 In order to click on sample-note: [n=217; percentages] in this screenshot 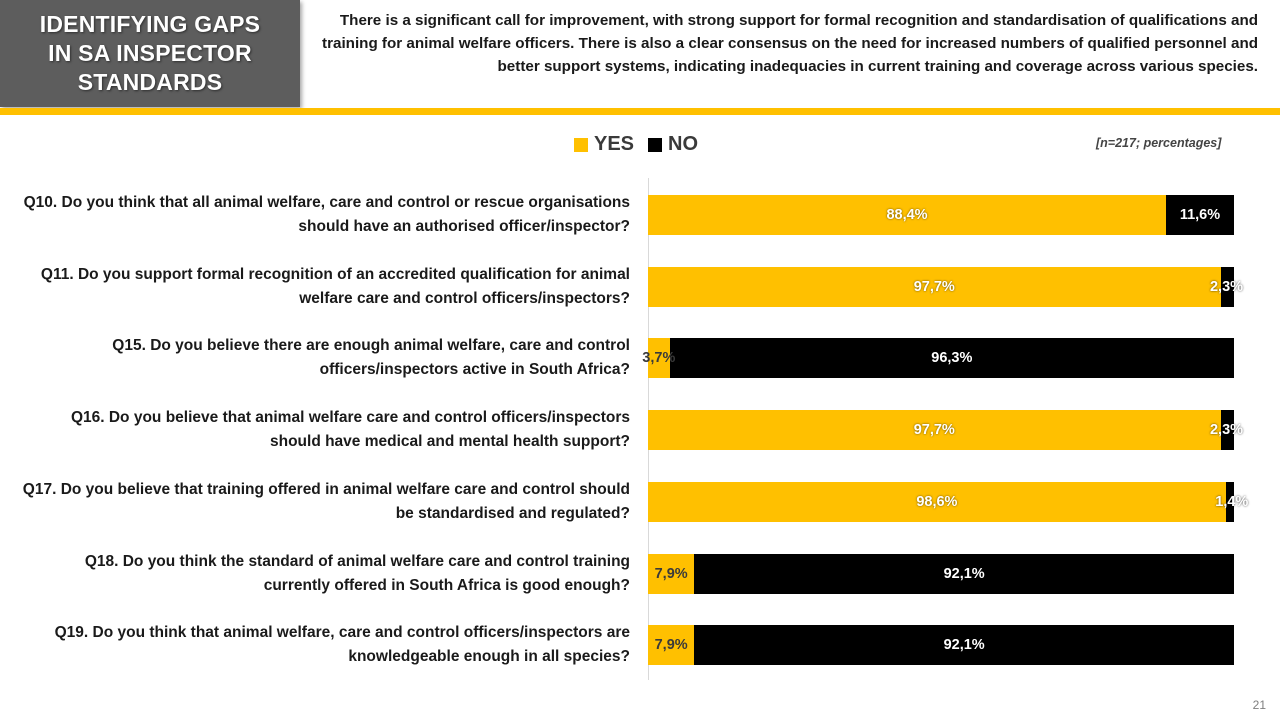, I will do `click(1159, 143)`.